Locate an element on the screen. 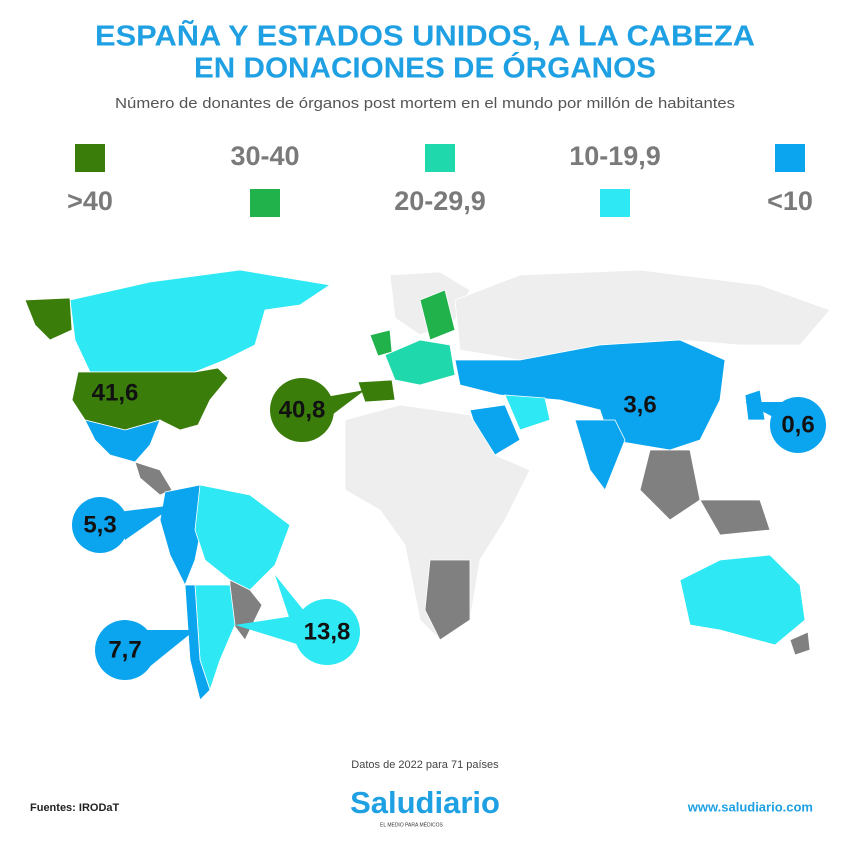 This screenshot has height=850, width=850. southeast-asia is located at coordinates (670, 485).